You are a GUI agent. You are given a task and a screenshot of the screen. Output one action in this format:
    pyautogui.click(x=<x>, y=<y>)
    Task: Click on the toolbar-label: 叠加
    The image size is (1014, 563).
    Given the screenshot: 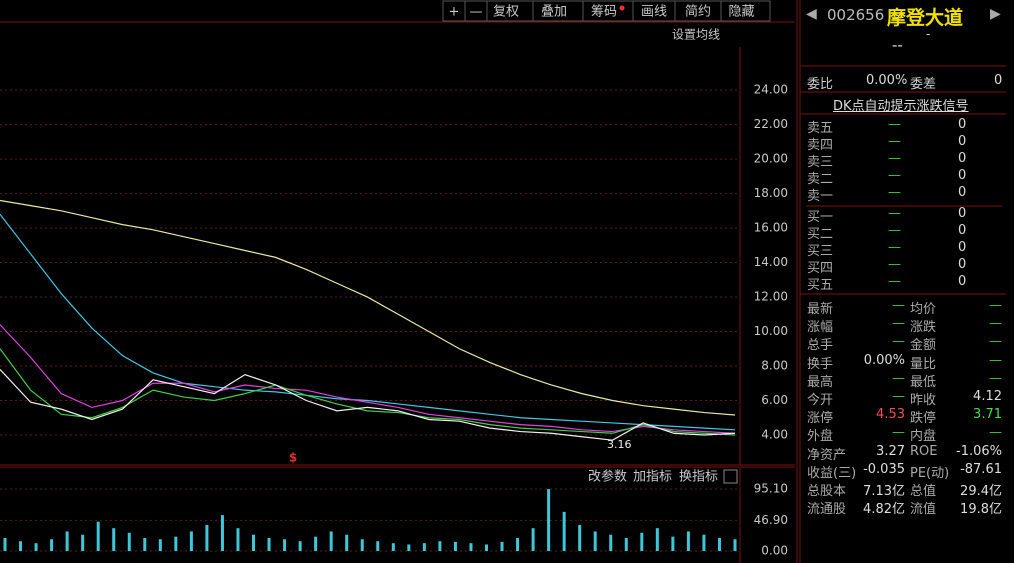 What is the action you would take?
    pyautogui.click(x=554, y=12)
    